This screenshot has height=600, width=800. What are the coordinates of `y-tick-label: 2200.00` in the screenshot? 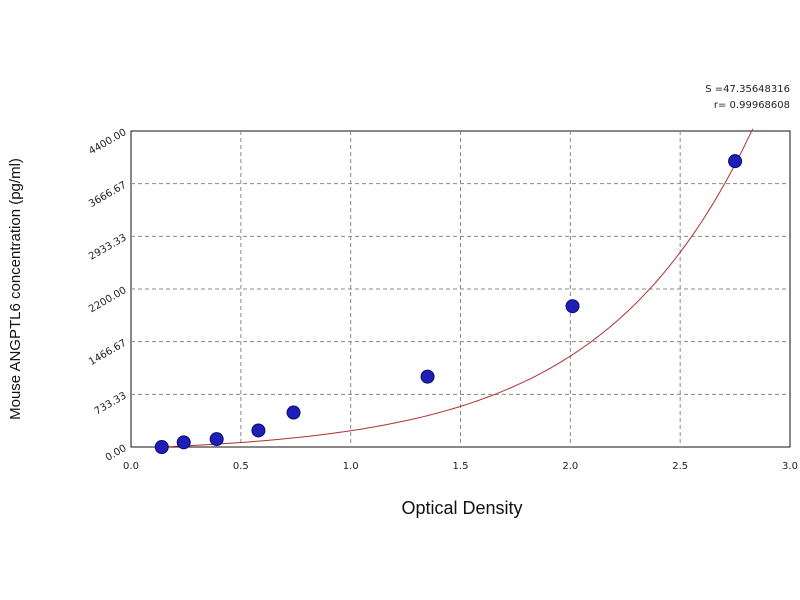 It's located at (107, 300).